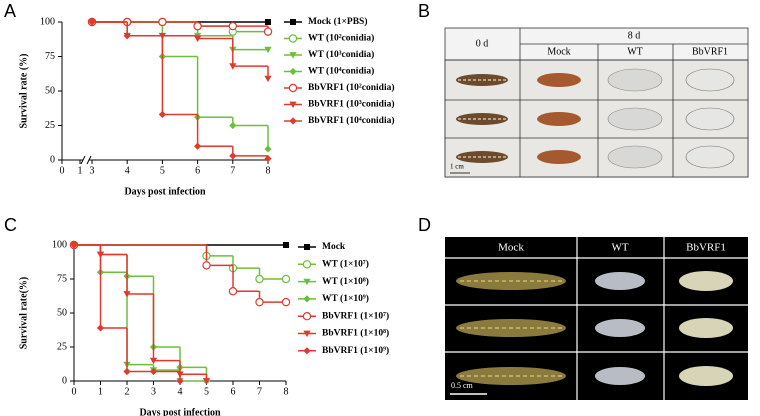  I want to click on scale-label: 1 cm, so click(457, 167).